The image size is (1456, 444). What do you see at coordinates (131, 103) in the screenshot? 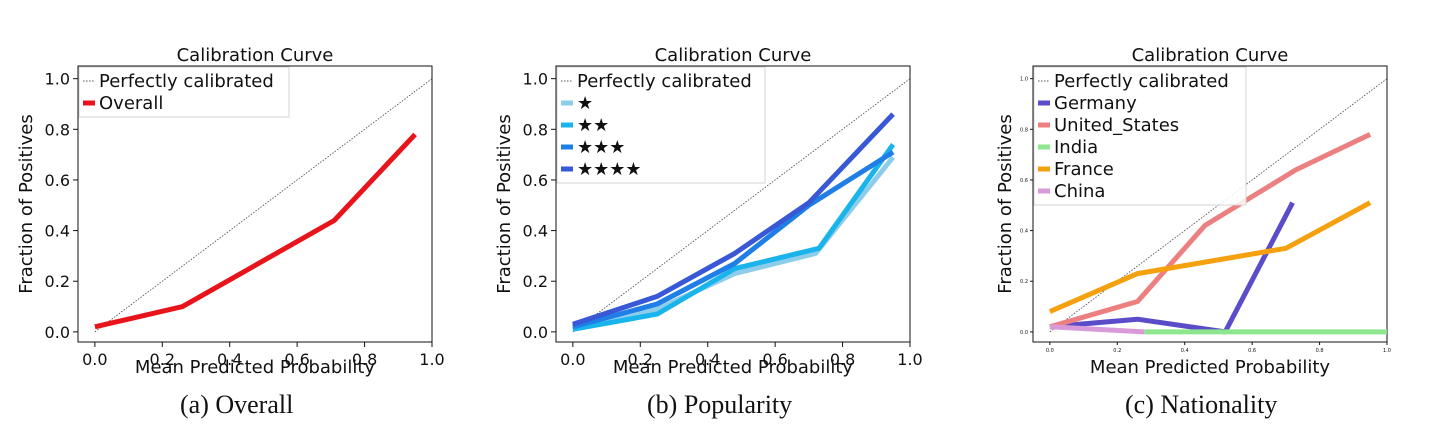
I see `legend-label-overall: Overall` at bounding box center [131, 103].